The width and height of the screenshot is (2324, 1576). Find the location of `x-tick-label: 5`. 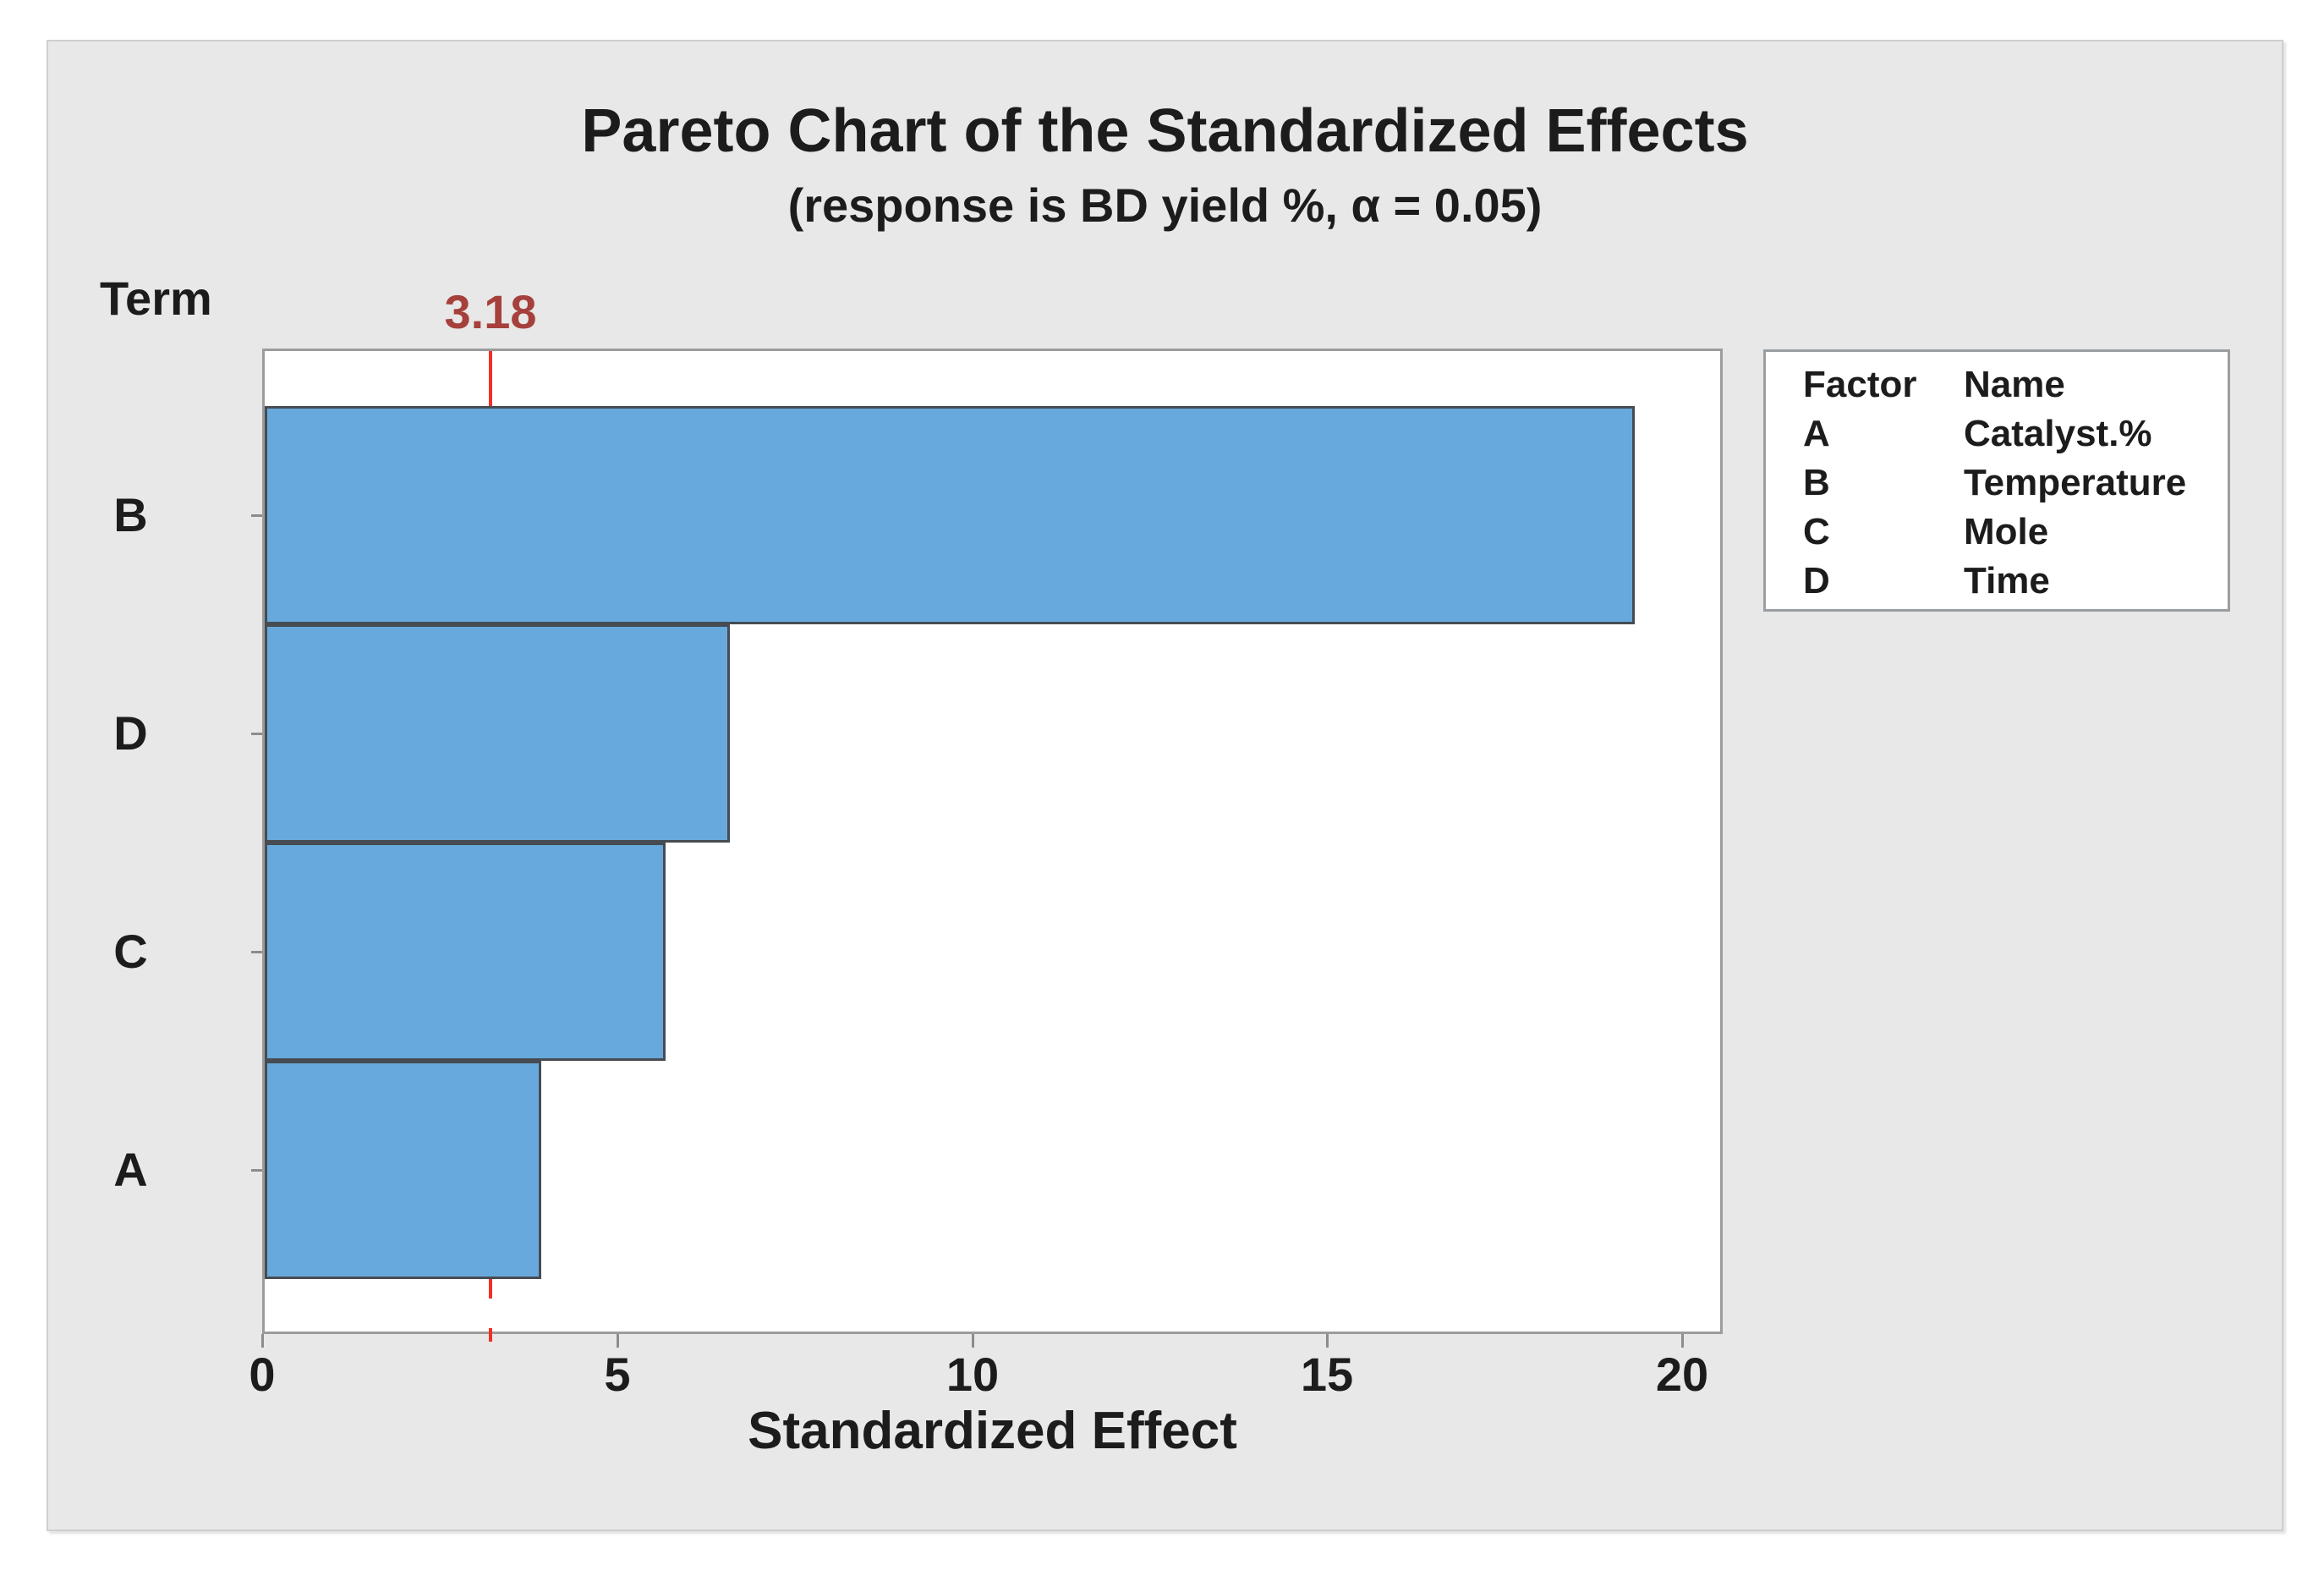

x-tick-label: 5 is located at coordinates (617, 1375).